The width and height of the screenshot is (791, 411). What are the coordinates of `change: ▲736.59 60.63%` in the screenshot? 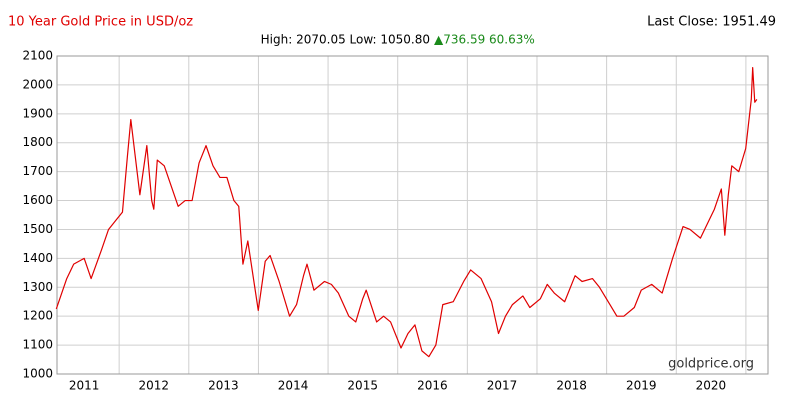 It's located at (484, 40).